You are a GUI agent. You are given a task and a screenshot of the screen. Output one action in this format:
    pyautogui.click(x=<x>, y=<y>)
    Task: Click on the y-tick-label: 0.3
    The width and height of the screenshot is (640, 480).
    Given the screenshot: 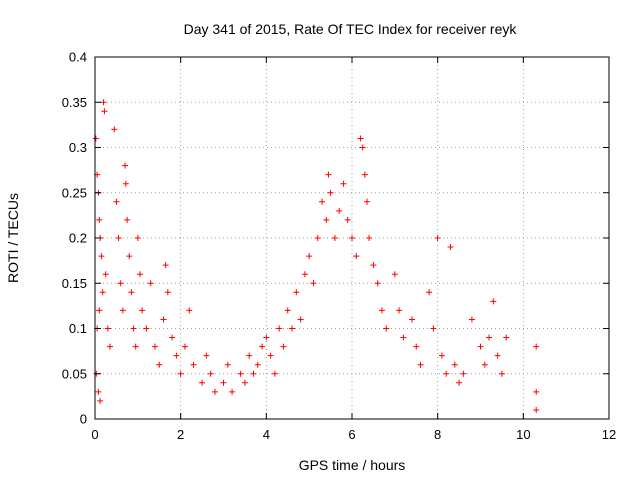 What is the action you would take?
    pyautogui.click(x=78, y=147)
    